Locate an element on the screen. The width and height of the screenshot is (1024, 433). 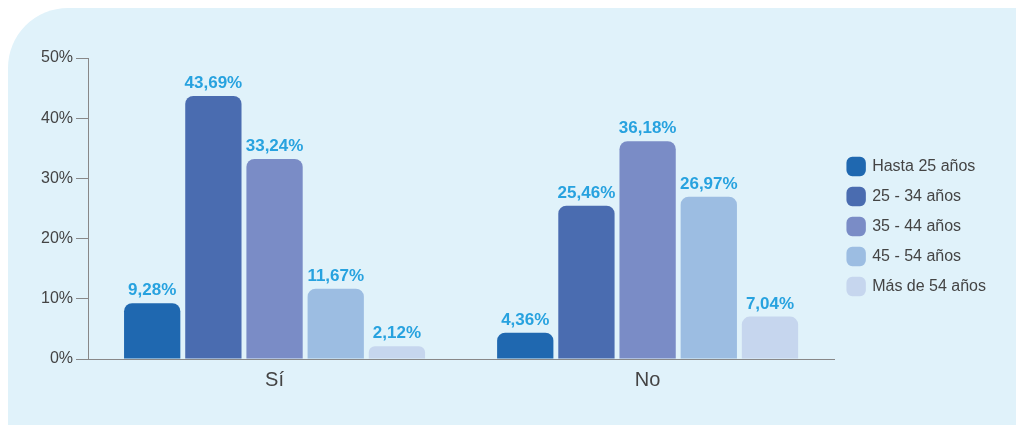
y-tick-label: 40% is located at coordinates (57, 117).